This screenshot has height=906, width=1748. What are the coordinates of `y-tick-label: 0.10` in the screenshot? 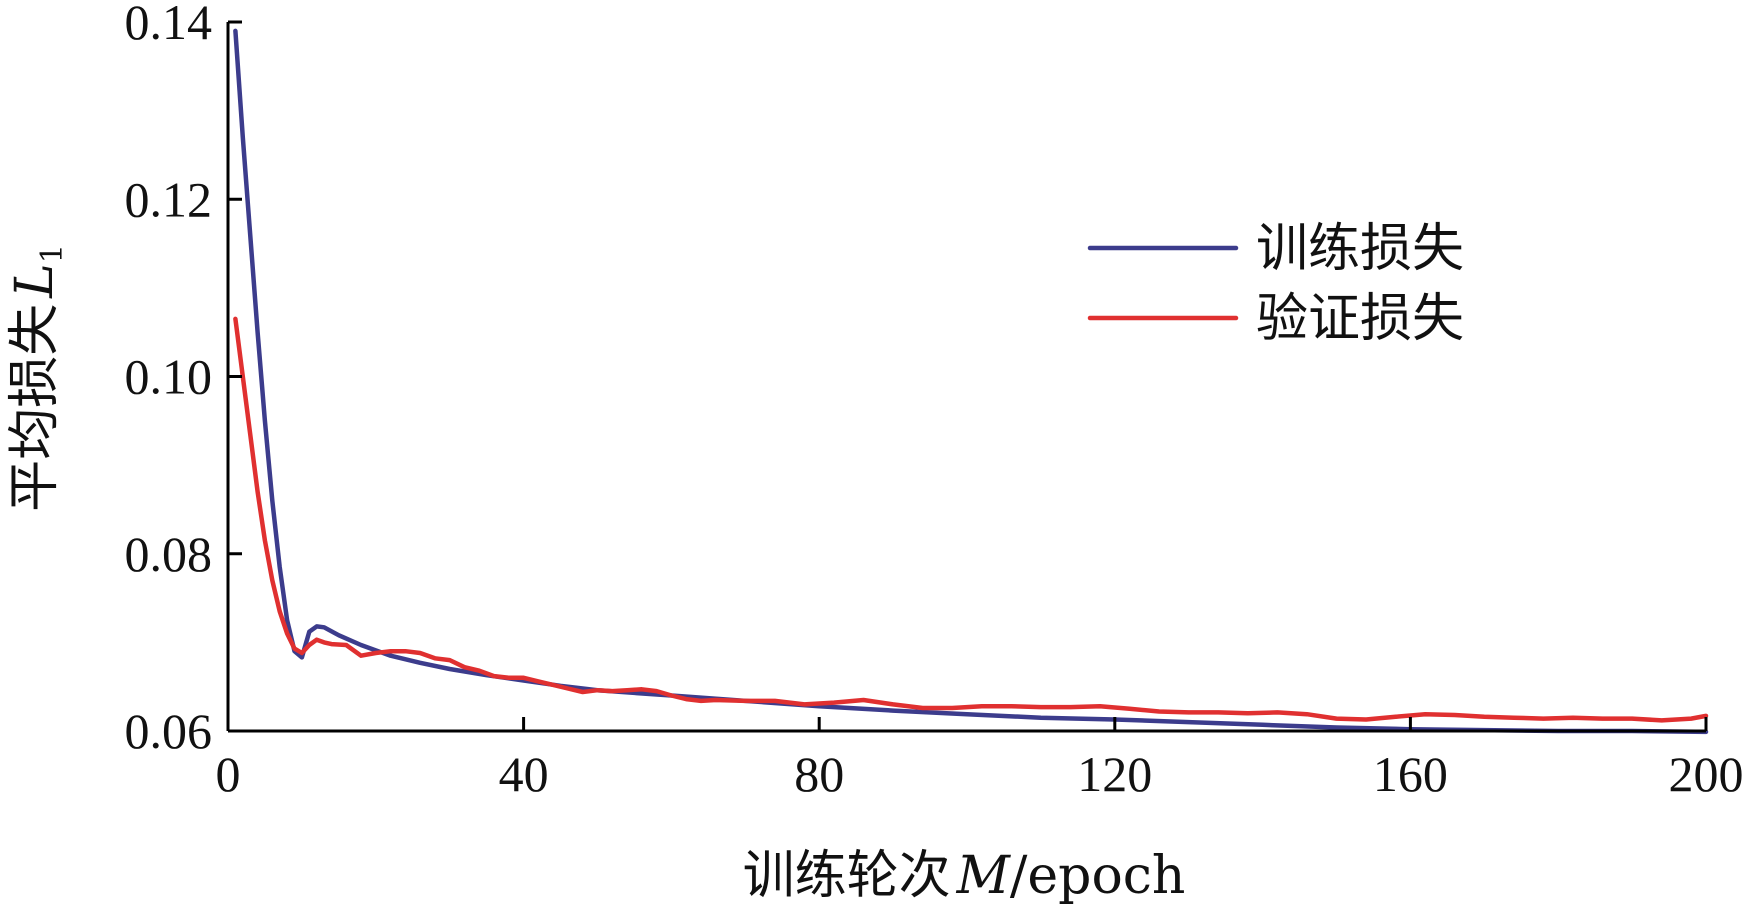 It's located at (169, 377).